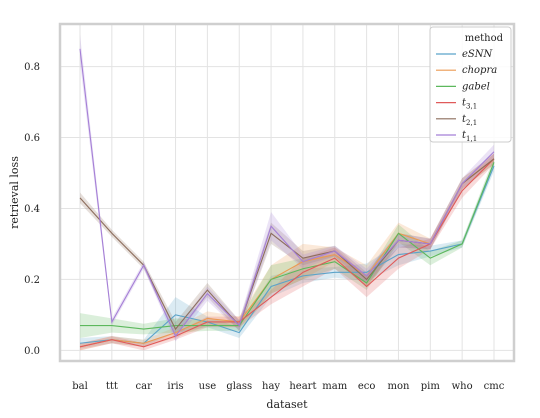  Describe the element at coordinates (431, 386) in the screenshot. I see `x-tick-label: pim` at that location.